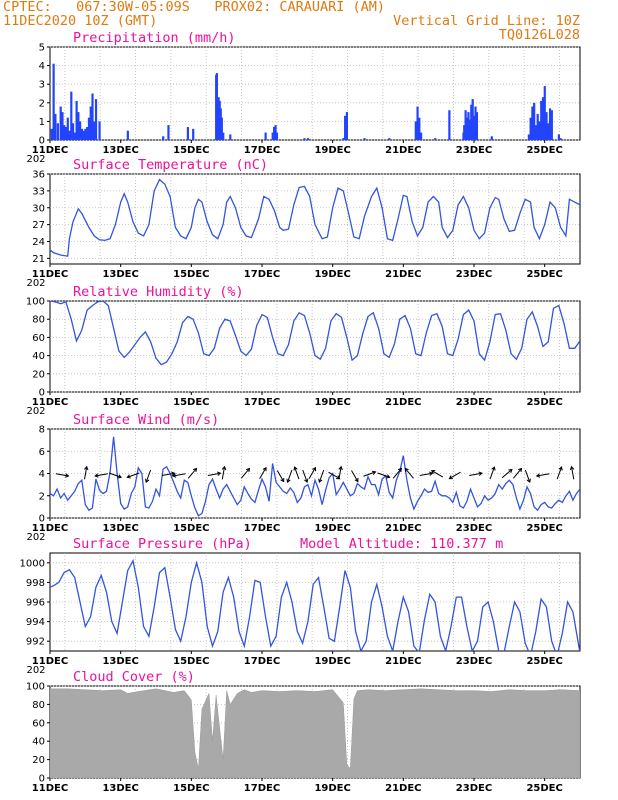 This screenshot has height=800, width=618. I want to click on cloud-cover-area, so click(315, 733).